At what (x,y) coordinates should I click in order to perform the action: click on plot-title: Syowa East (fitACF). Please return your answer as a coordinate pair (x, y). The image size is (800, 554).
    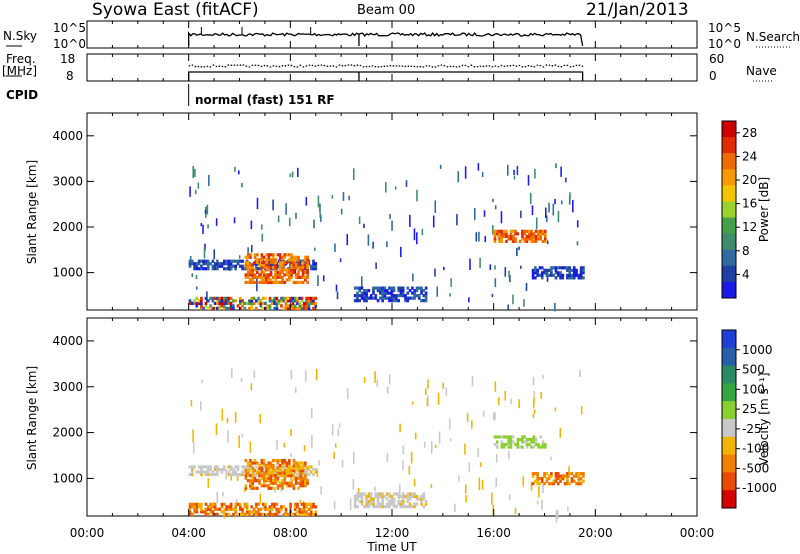
    Looking at the image, I should click on (175, 10).